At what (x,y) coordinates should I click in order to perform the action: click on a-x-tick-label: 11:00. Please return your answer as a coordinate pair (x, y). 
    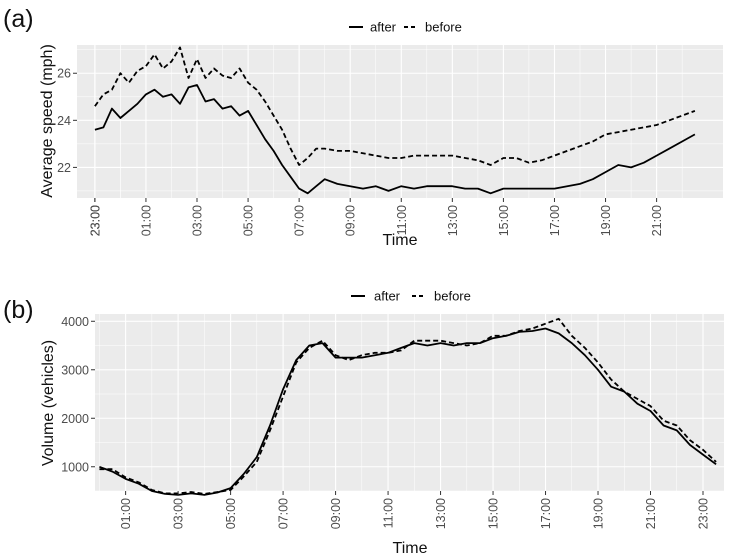
    Looking at the image, I should click on (402, 220).